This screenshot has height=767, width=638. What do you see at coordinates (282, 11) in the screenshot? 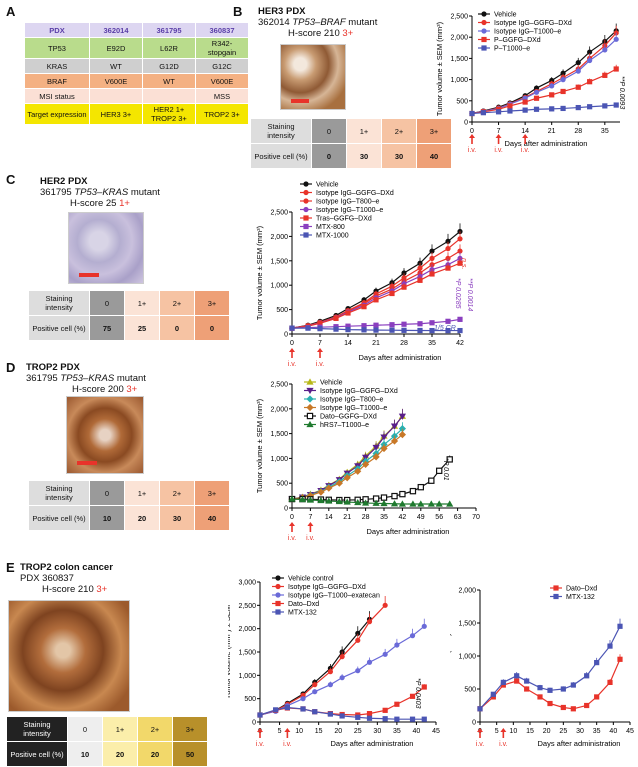
I see `panel-b-title: HER3 PDX` at bounding box center [282, 11].